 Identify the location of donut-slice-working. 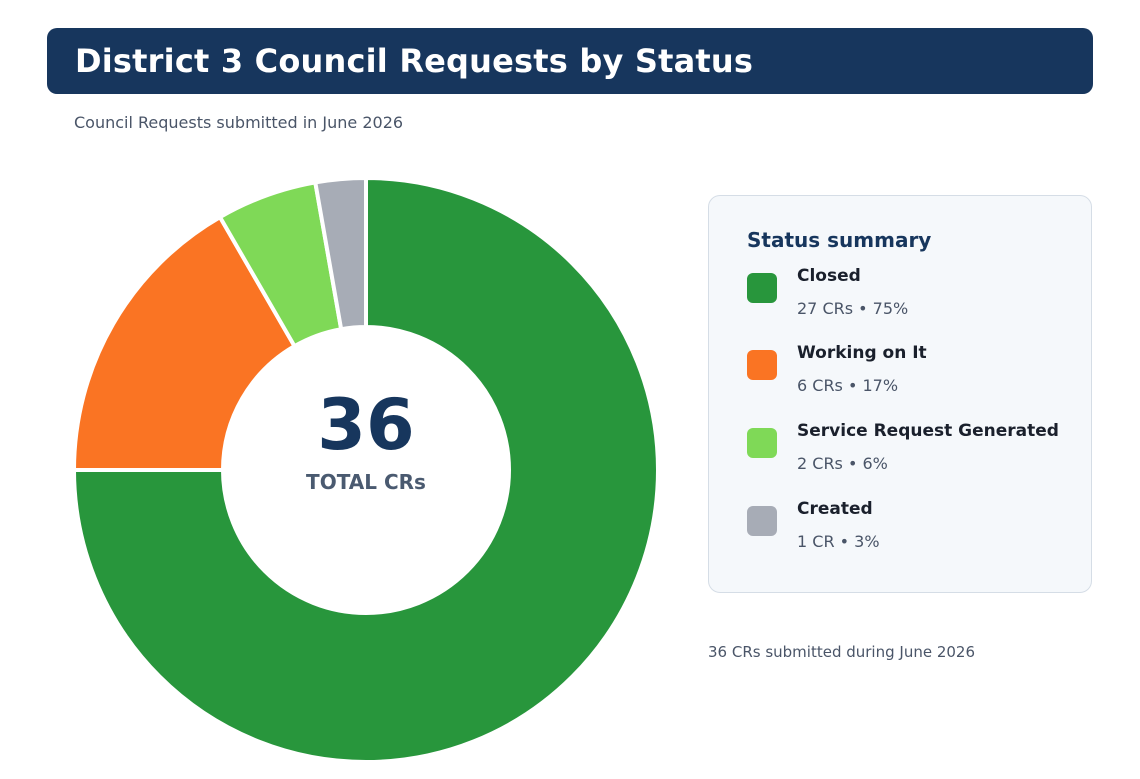
(184, 343).